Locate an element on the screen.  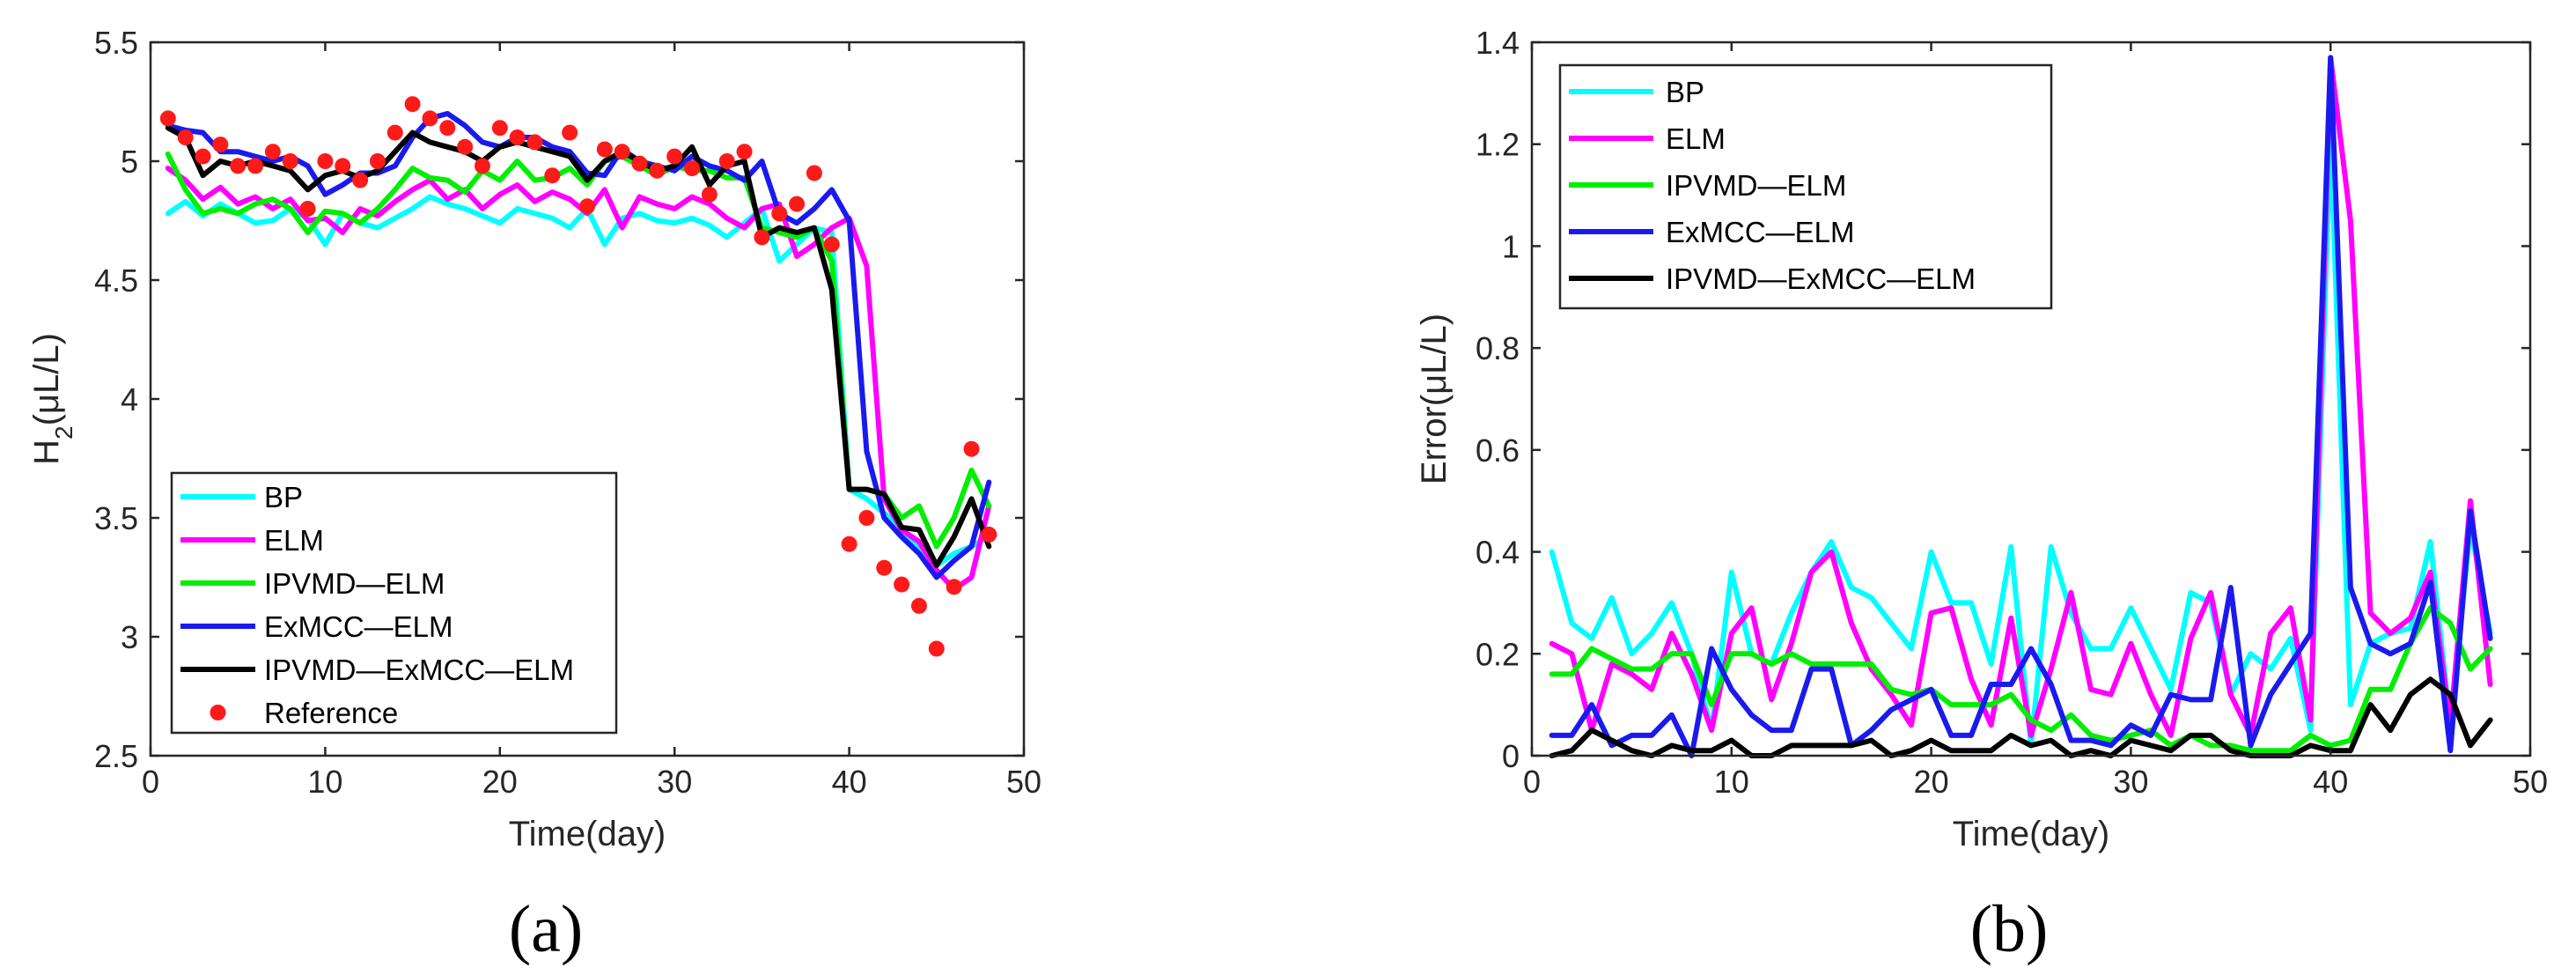
chart-a-legend-label: ExMCC—ELM is located at coordinates (359, 626).